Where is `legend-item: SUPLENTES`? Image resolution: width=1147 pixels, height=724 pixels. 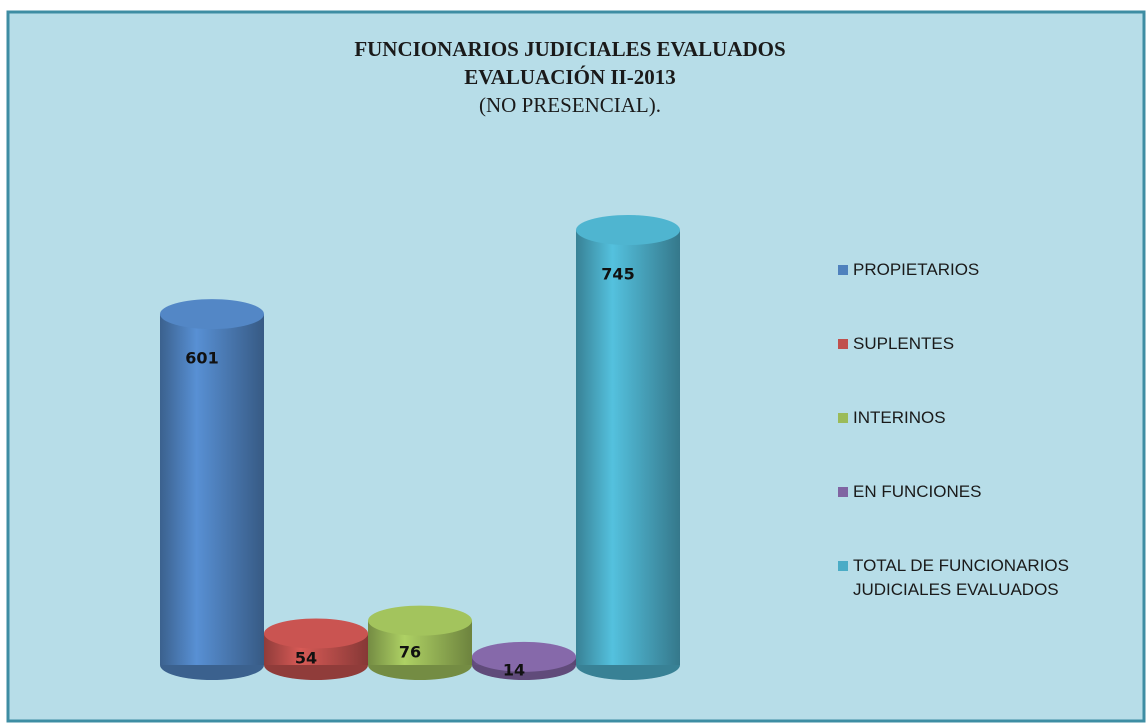
legend-item: SUPLENTES is located at coordinates (988, 344).